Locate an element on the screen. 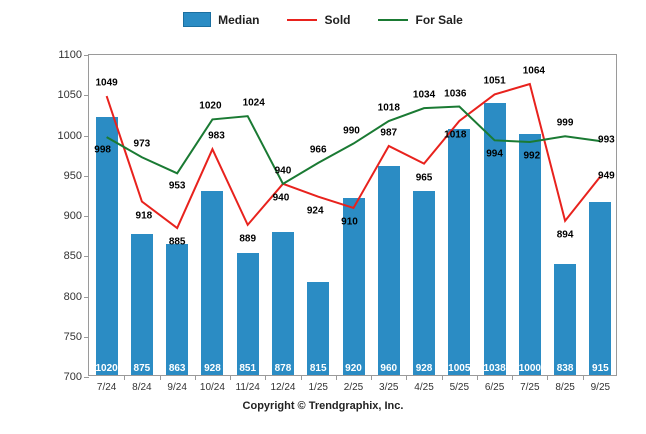 Image resolution: width=646 pixels, height=434 pixels. x-tick-label: 10/24 is located at coordinates (212, 387).